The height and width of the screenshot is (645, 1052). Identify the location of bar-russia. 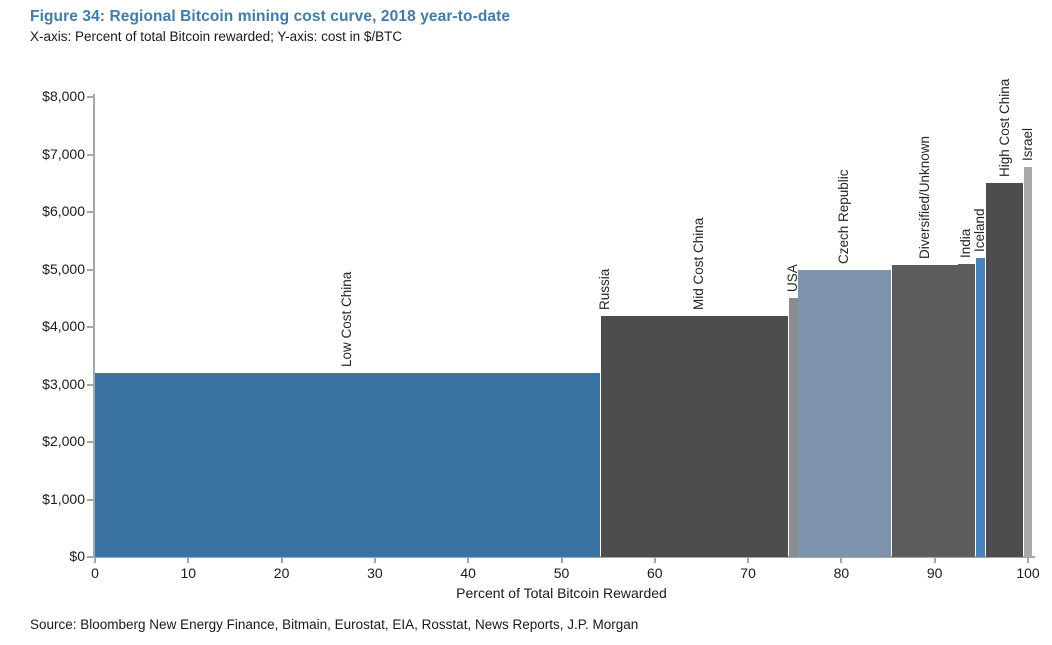
(605, 436).